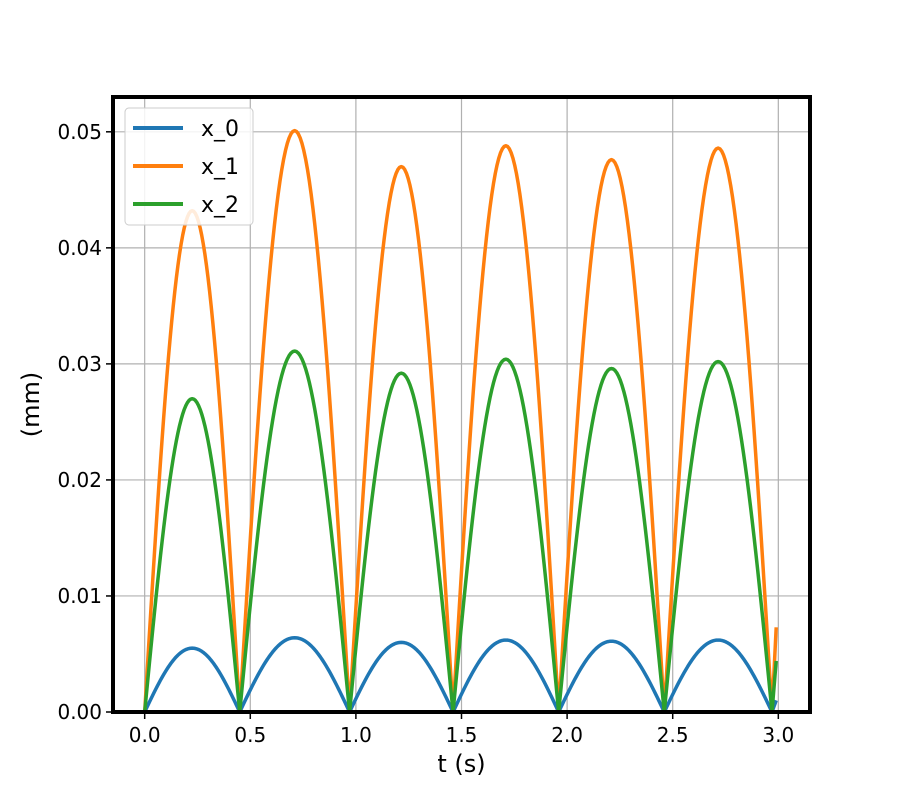 This screenshot has height=804, width=900. I want to click on y-tick-label: 0.05, so click(79, 132).